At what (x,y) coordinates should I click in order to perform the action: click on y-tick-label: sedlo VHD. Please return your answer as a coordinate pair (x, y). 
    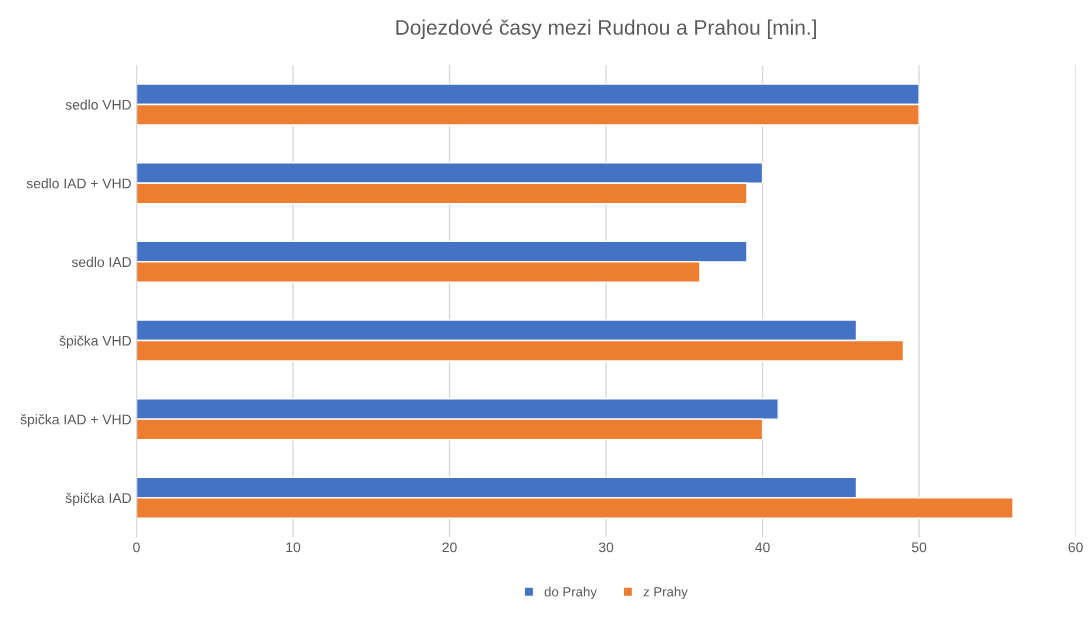
    Looking at the image, I should click on (98, 104).